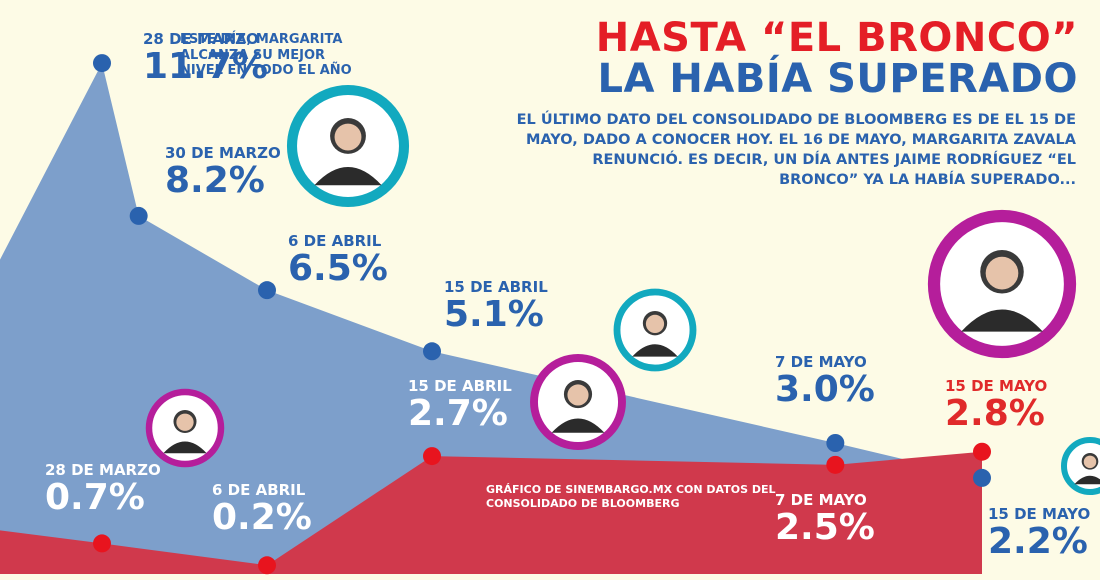 This screenshot has width=1100, height=580. I want to click on bronco-portrait-mid, so click(578, 402).